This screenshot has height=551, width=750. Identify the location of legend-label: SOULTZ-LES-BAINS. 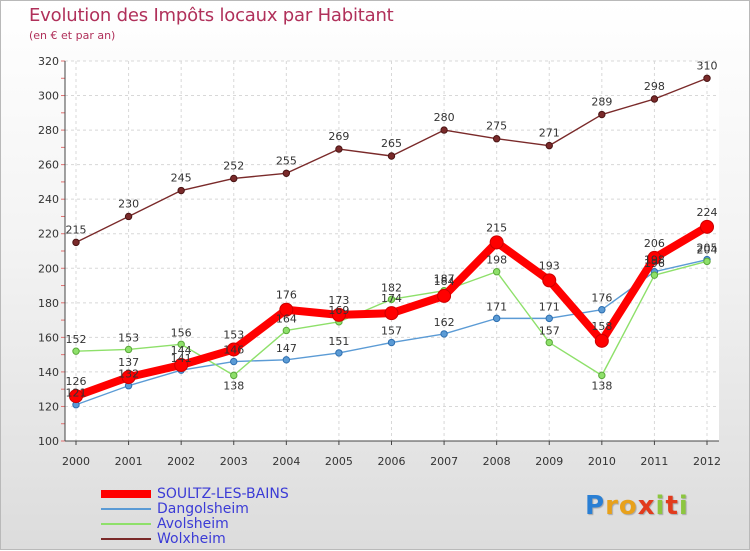
(223, 494).